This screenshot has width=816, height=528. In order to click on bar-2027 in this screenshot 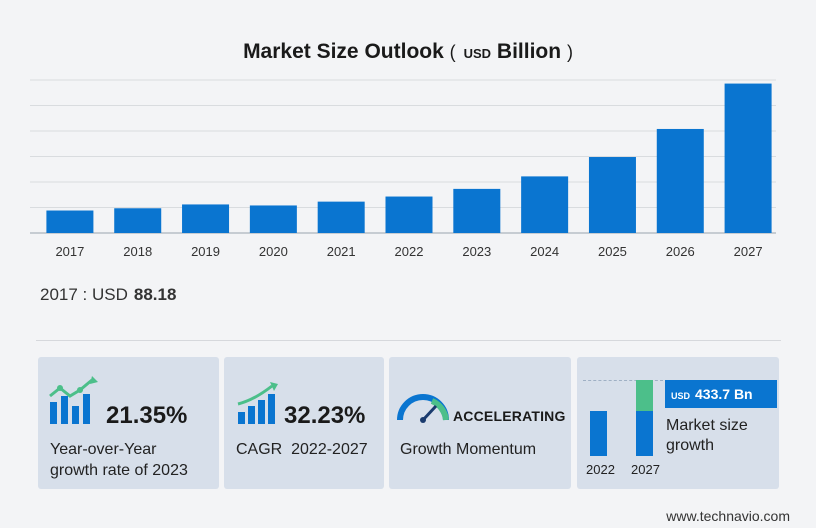, I will do `click(748, 158)`.